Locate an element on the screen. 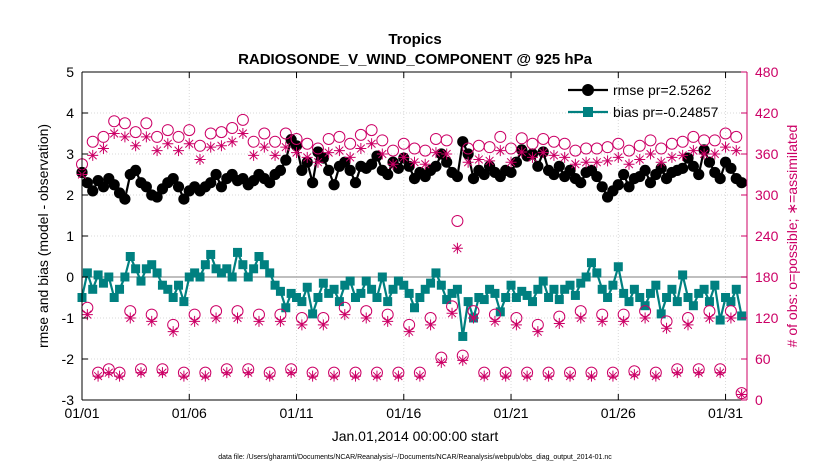  y-axis-label-right: # of obs: o=possible; ∗=assimilated is located at coordinates (792, 236).